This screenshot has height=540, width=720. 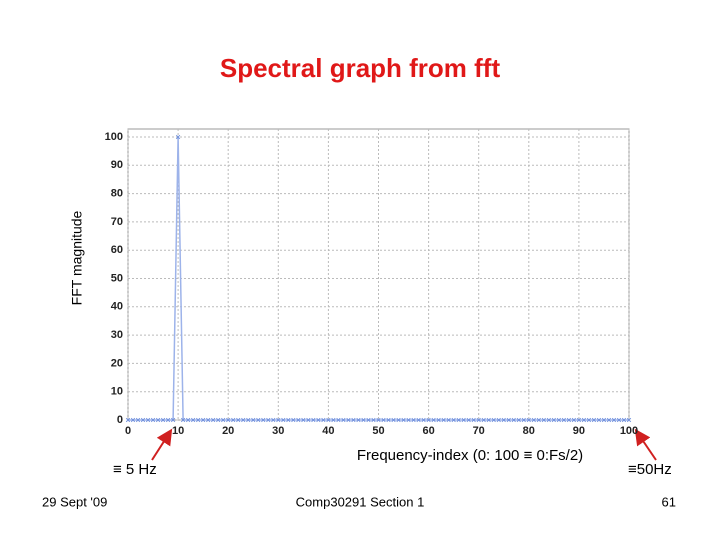 I want to click on footer-course: Comp30291 Section 1, so click(x=360, y=501).